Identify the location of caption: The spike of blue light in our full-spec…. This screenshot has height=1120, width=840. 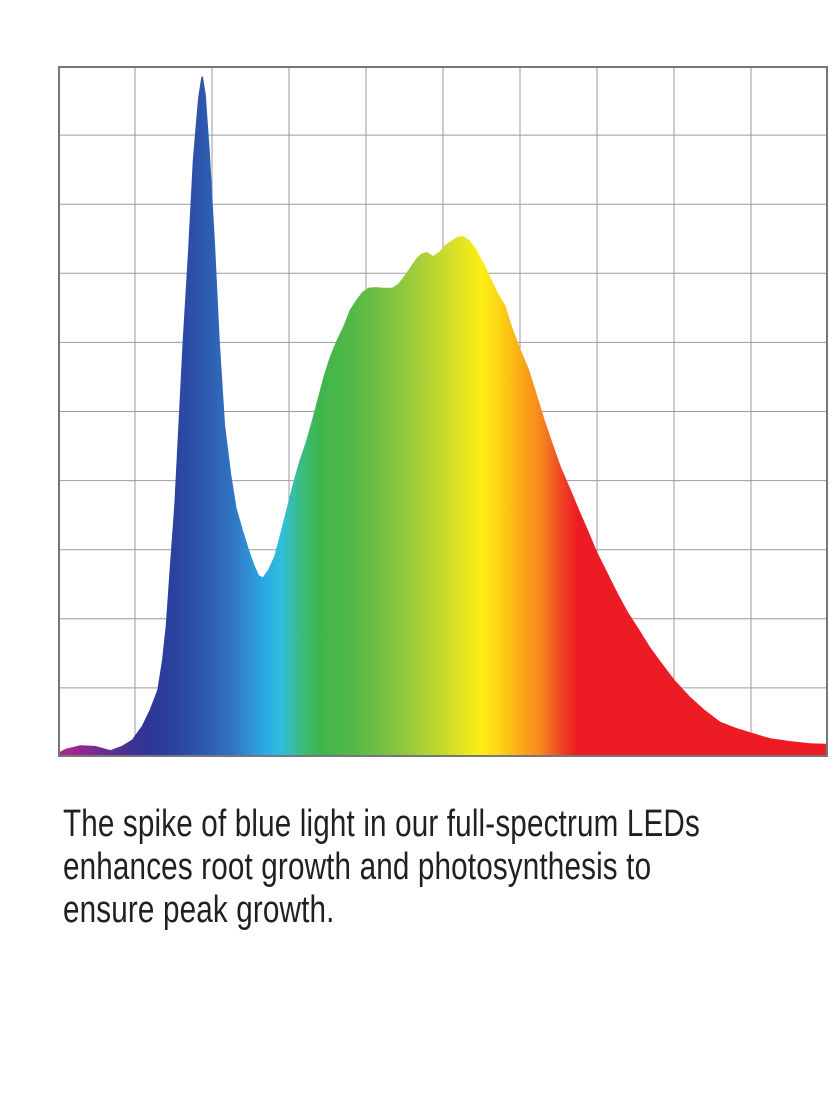
(429, 867).